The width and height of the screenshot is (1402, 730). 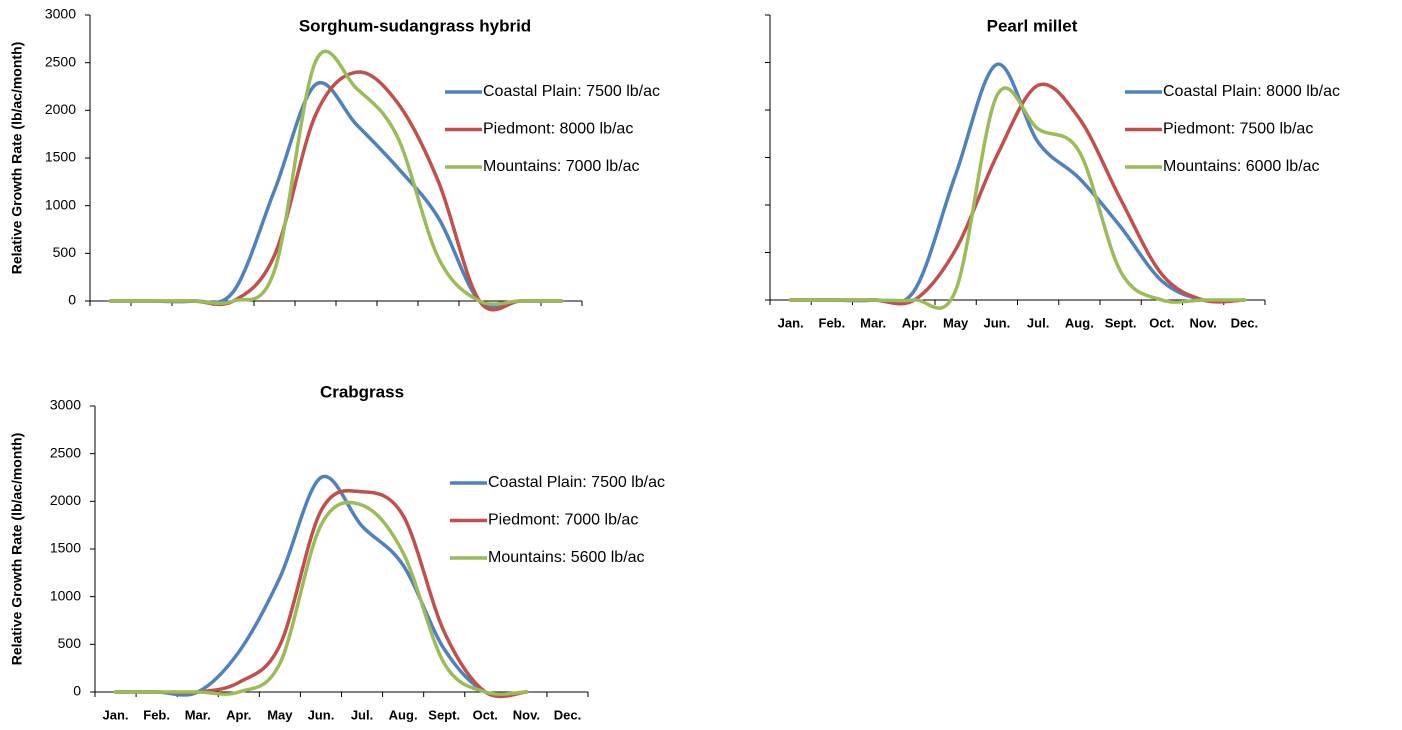 I want to click on legend-label: Piedmont: 7500 lb/ac, so click(x=1238, y=129).